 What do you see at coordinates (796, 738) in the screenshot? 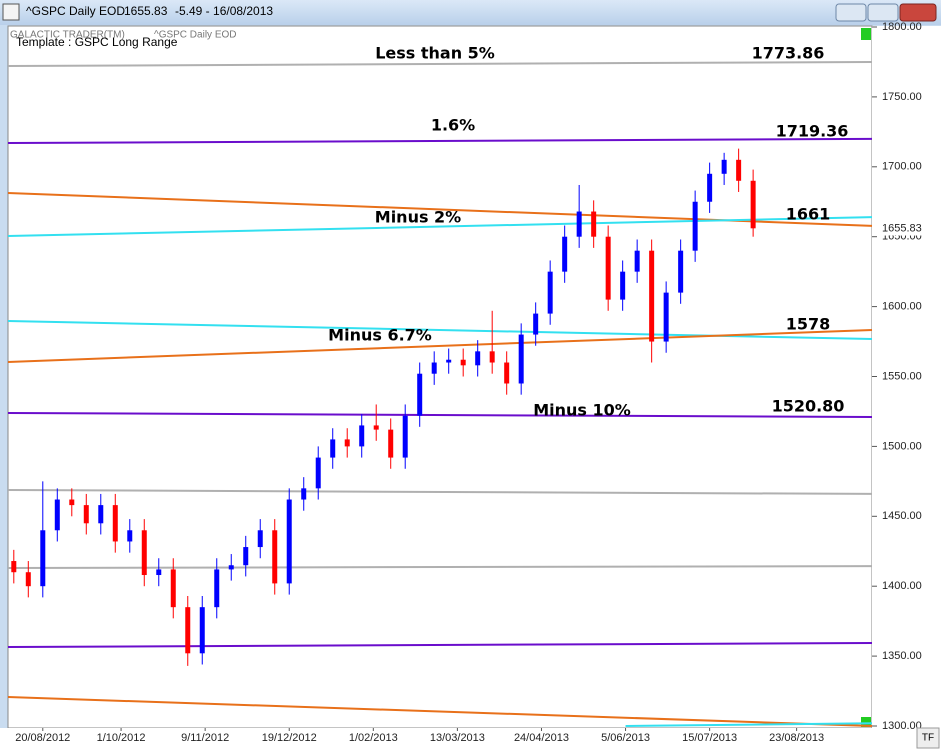
I see `x-tick-label: 23/08/2013` at bounding box center [796, 738].